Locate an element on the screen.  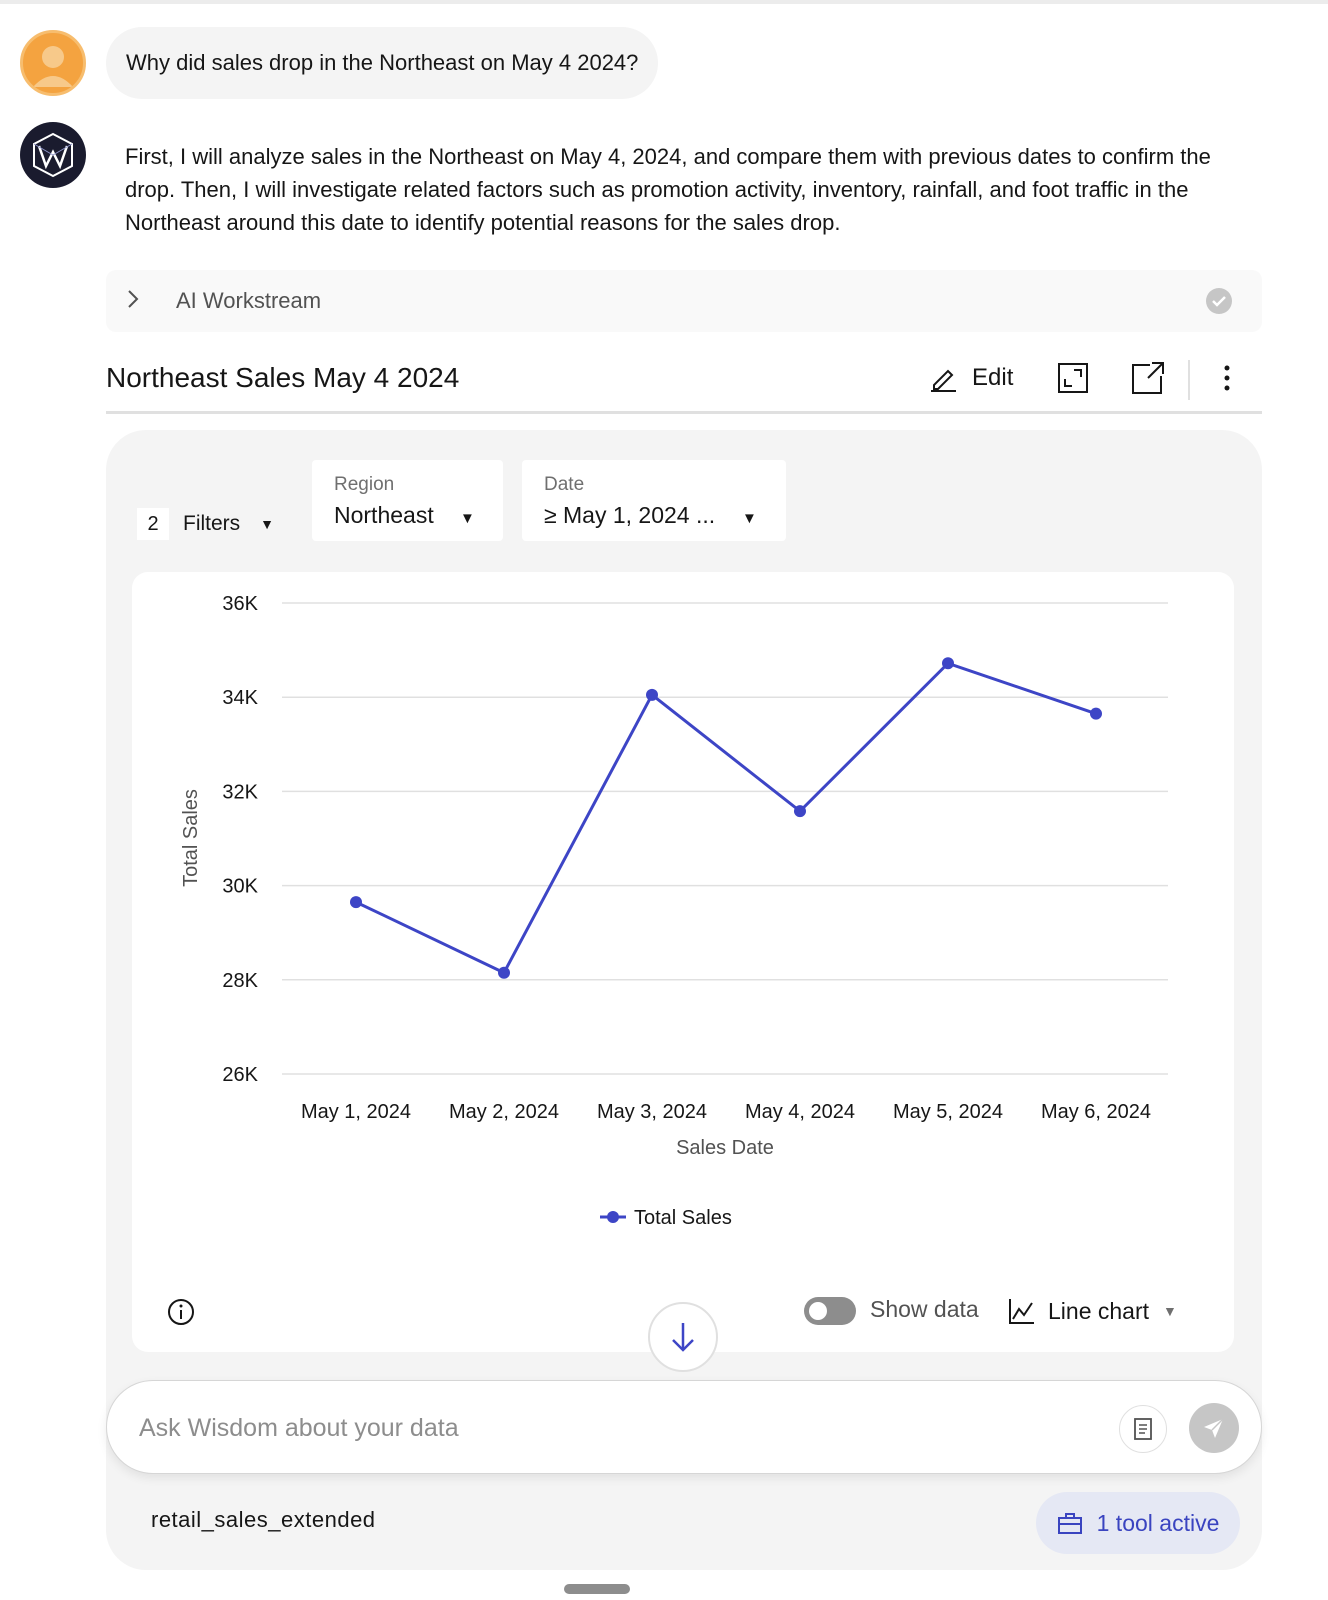
legend-label: Total Sales is located at coordinates (683, 1218).